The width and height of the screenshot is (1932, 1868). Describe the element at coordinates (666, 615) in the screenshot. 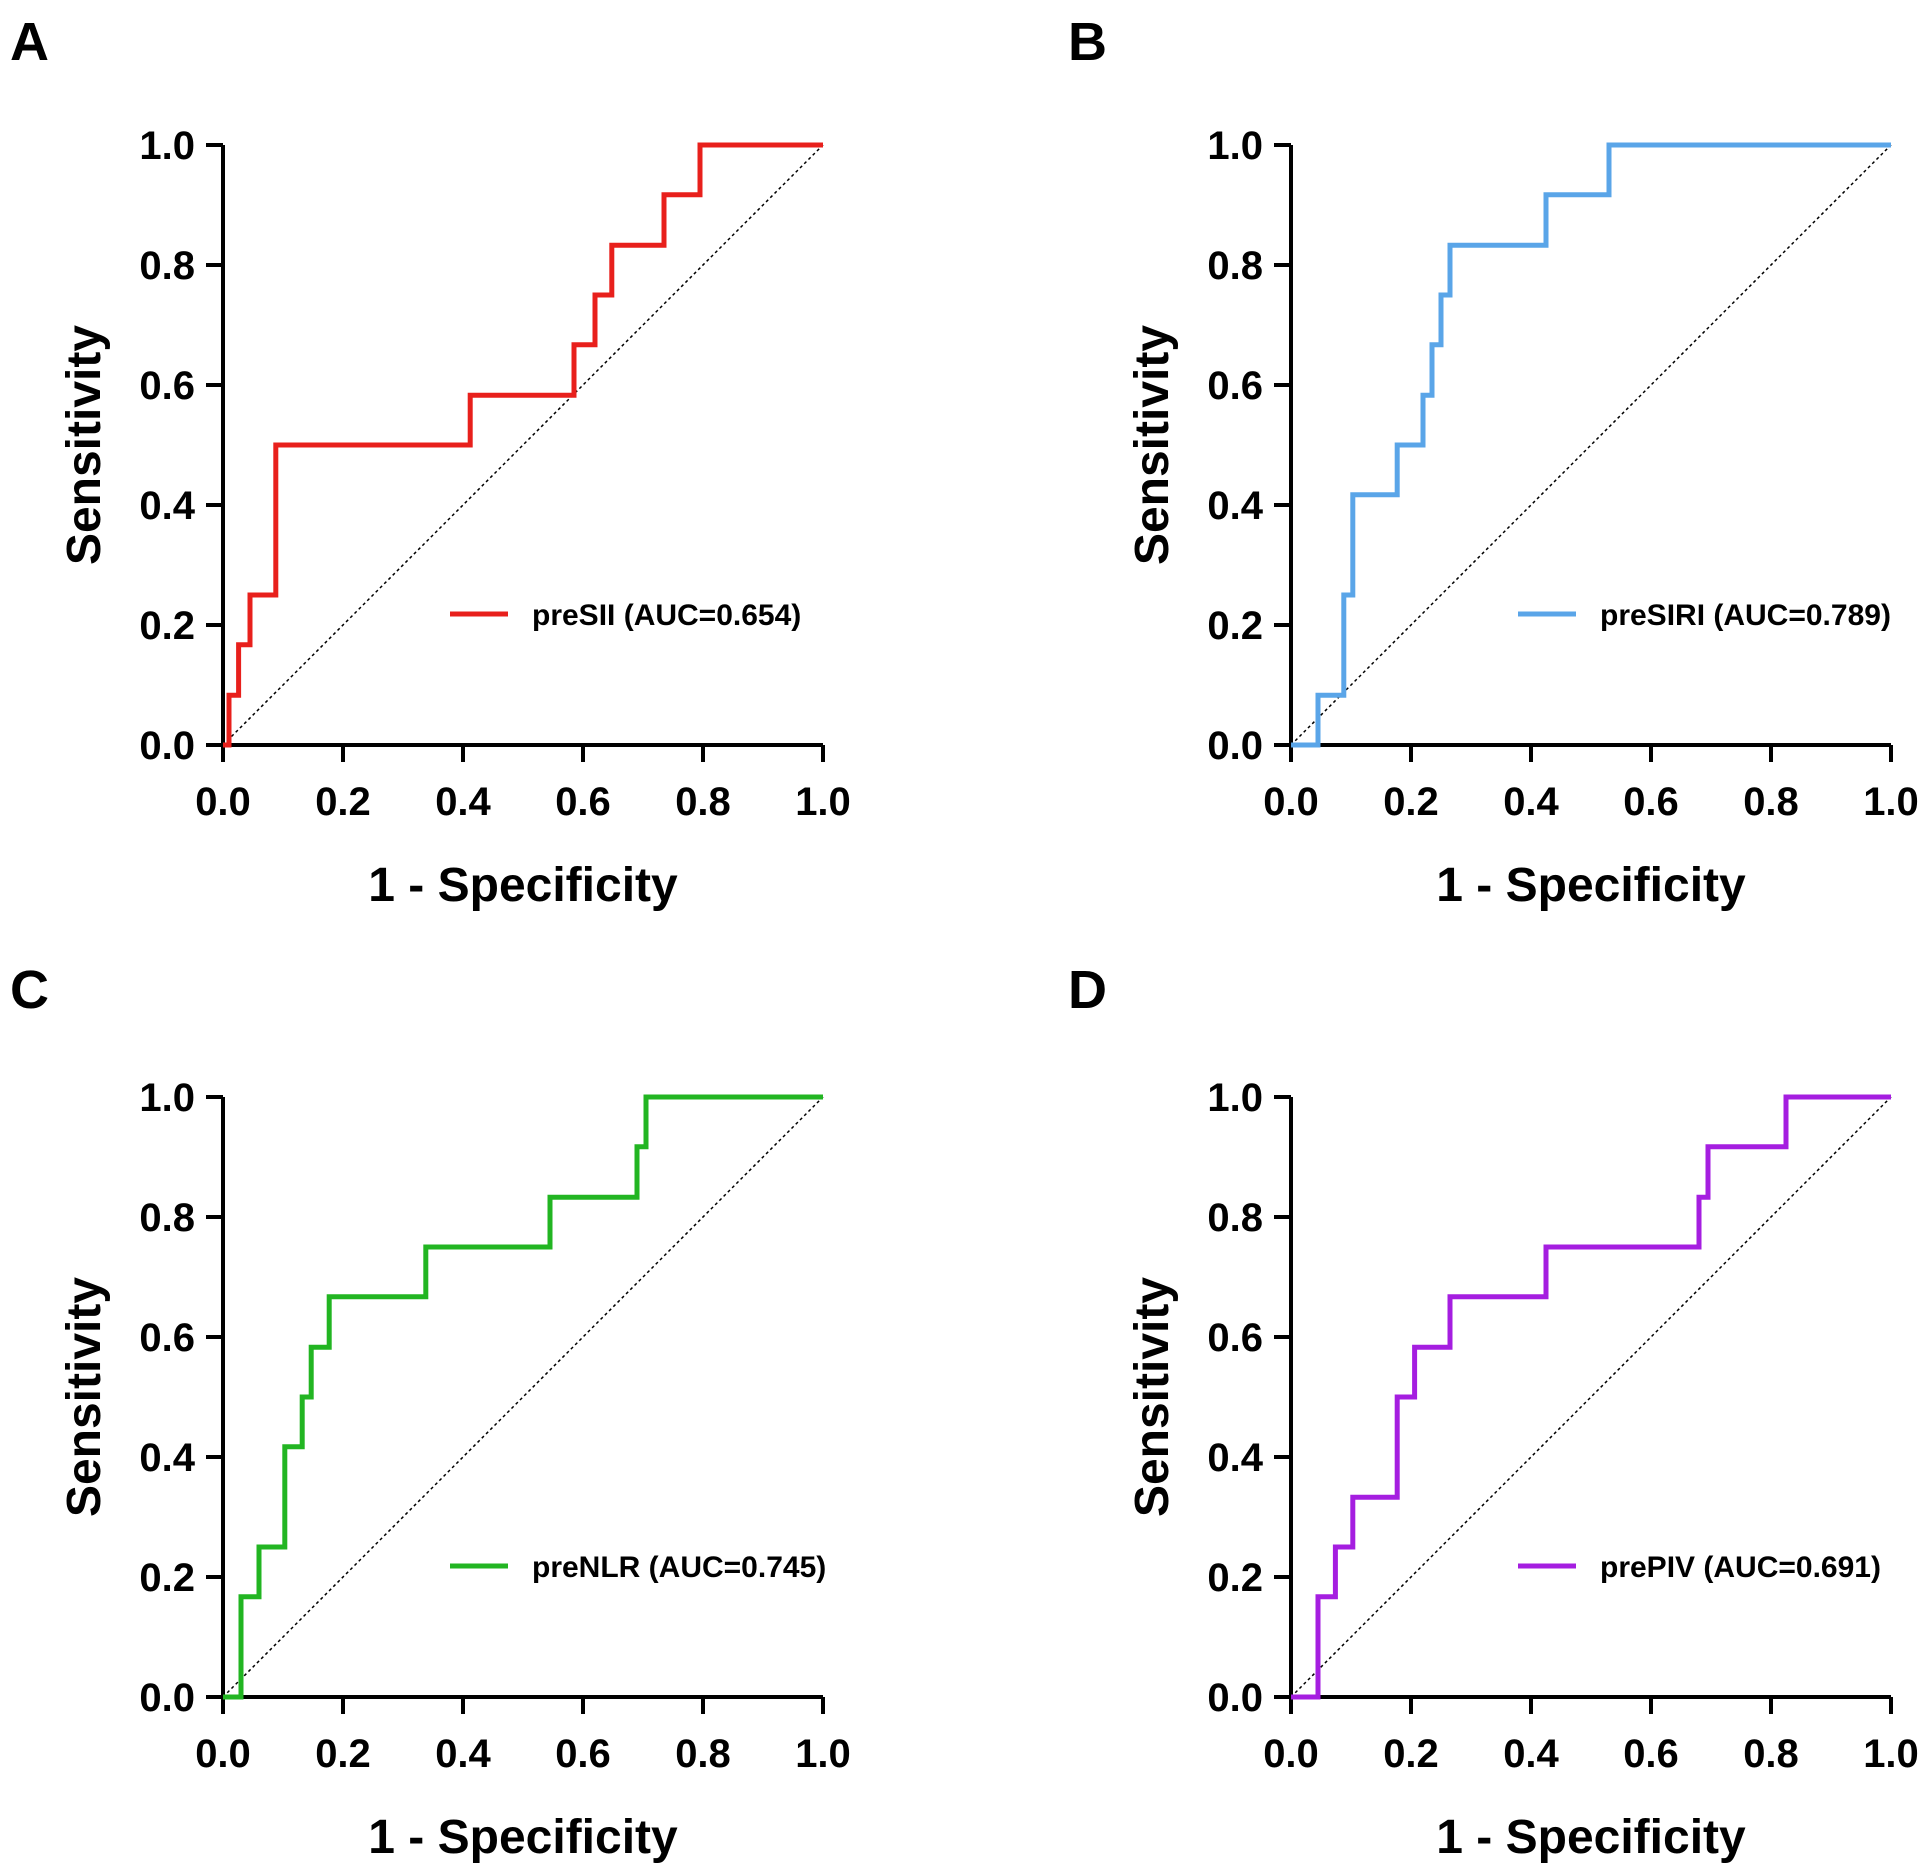

I see `legend-label: preSII (AUC=0.654)` at that location.